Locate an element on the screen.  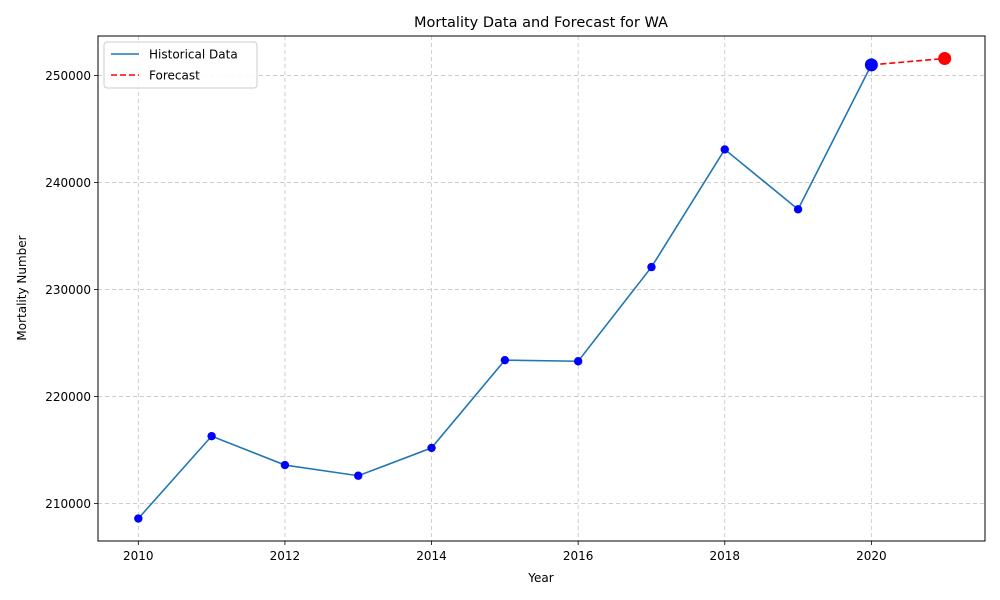
y-tick-label: 210000 is located at coordinates (68, 504).